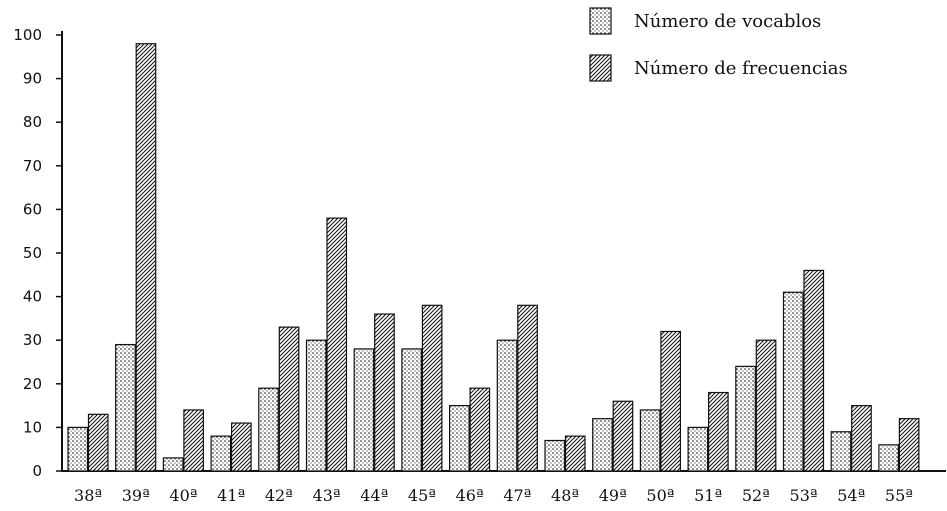  What do you see at coordinates (136, 495) in the screenshot?
I see `x-tick-label: 39ª` at bounding box center [136, 495].